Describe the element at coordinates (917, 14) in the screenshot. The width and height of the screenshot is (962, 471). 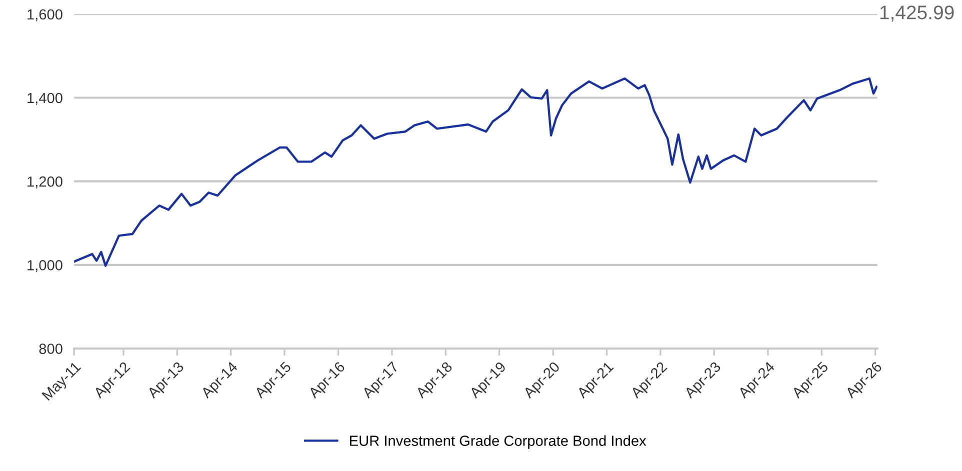
I see `text: 1,425.99` at that location.